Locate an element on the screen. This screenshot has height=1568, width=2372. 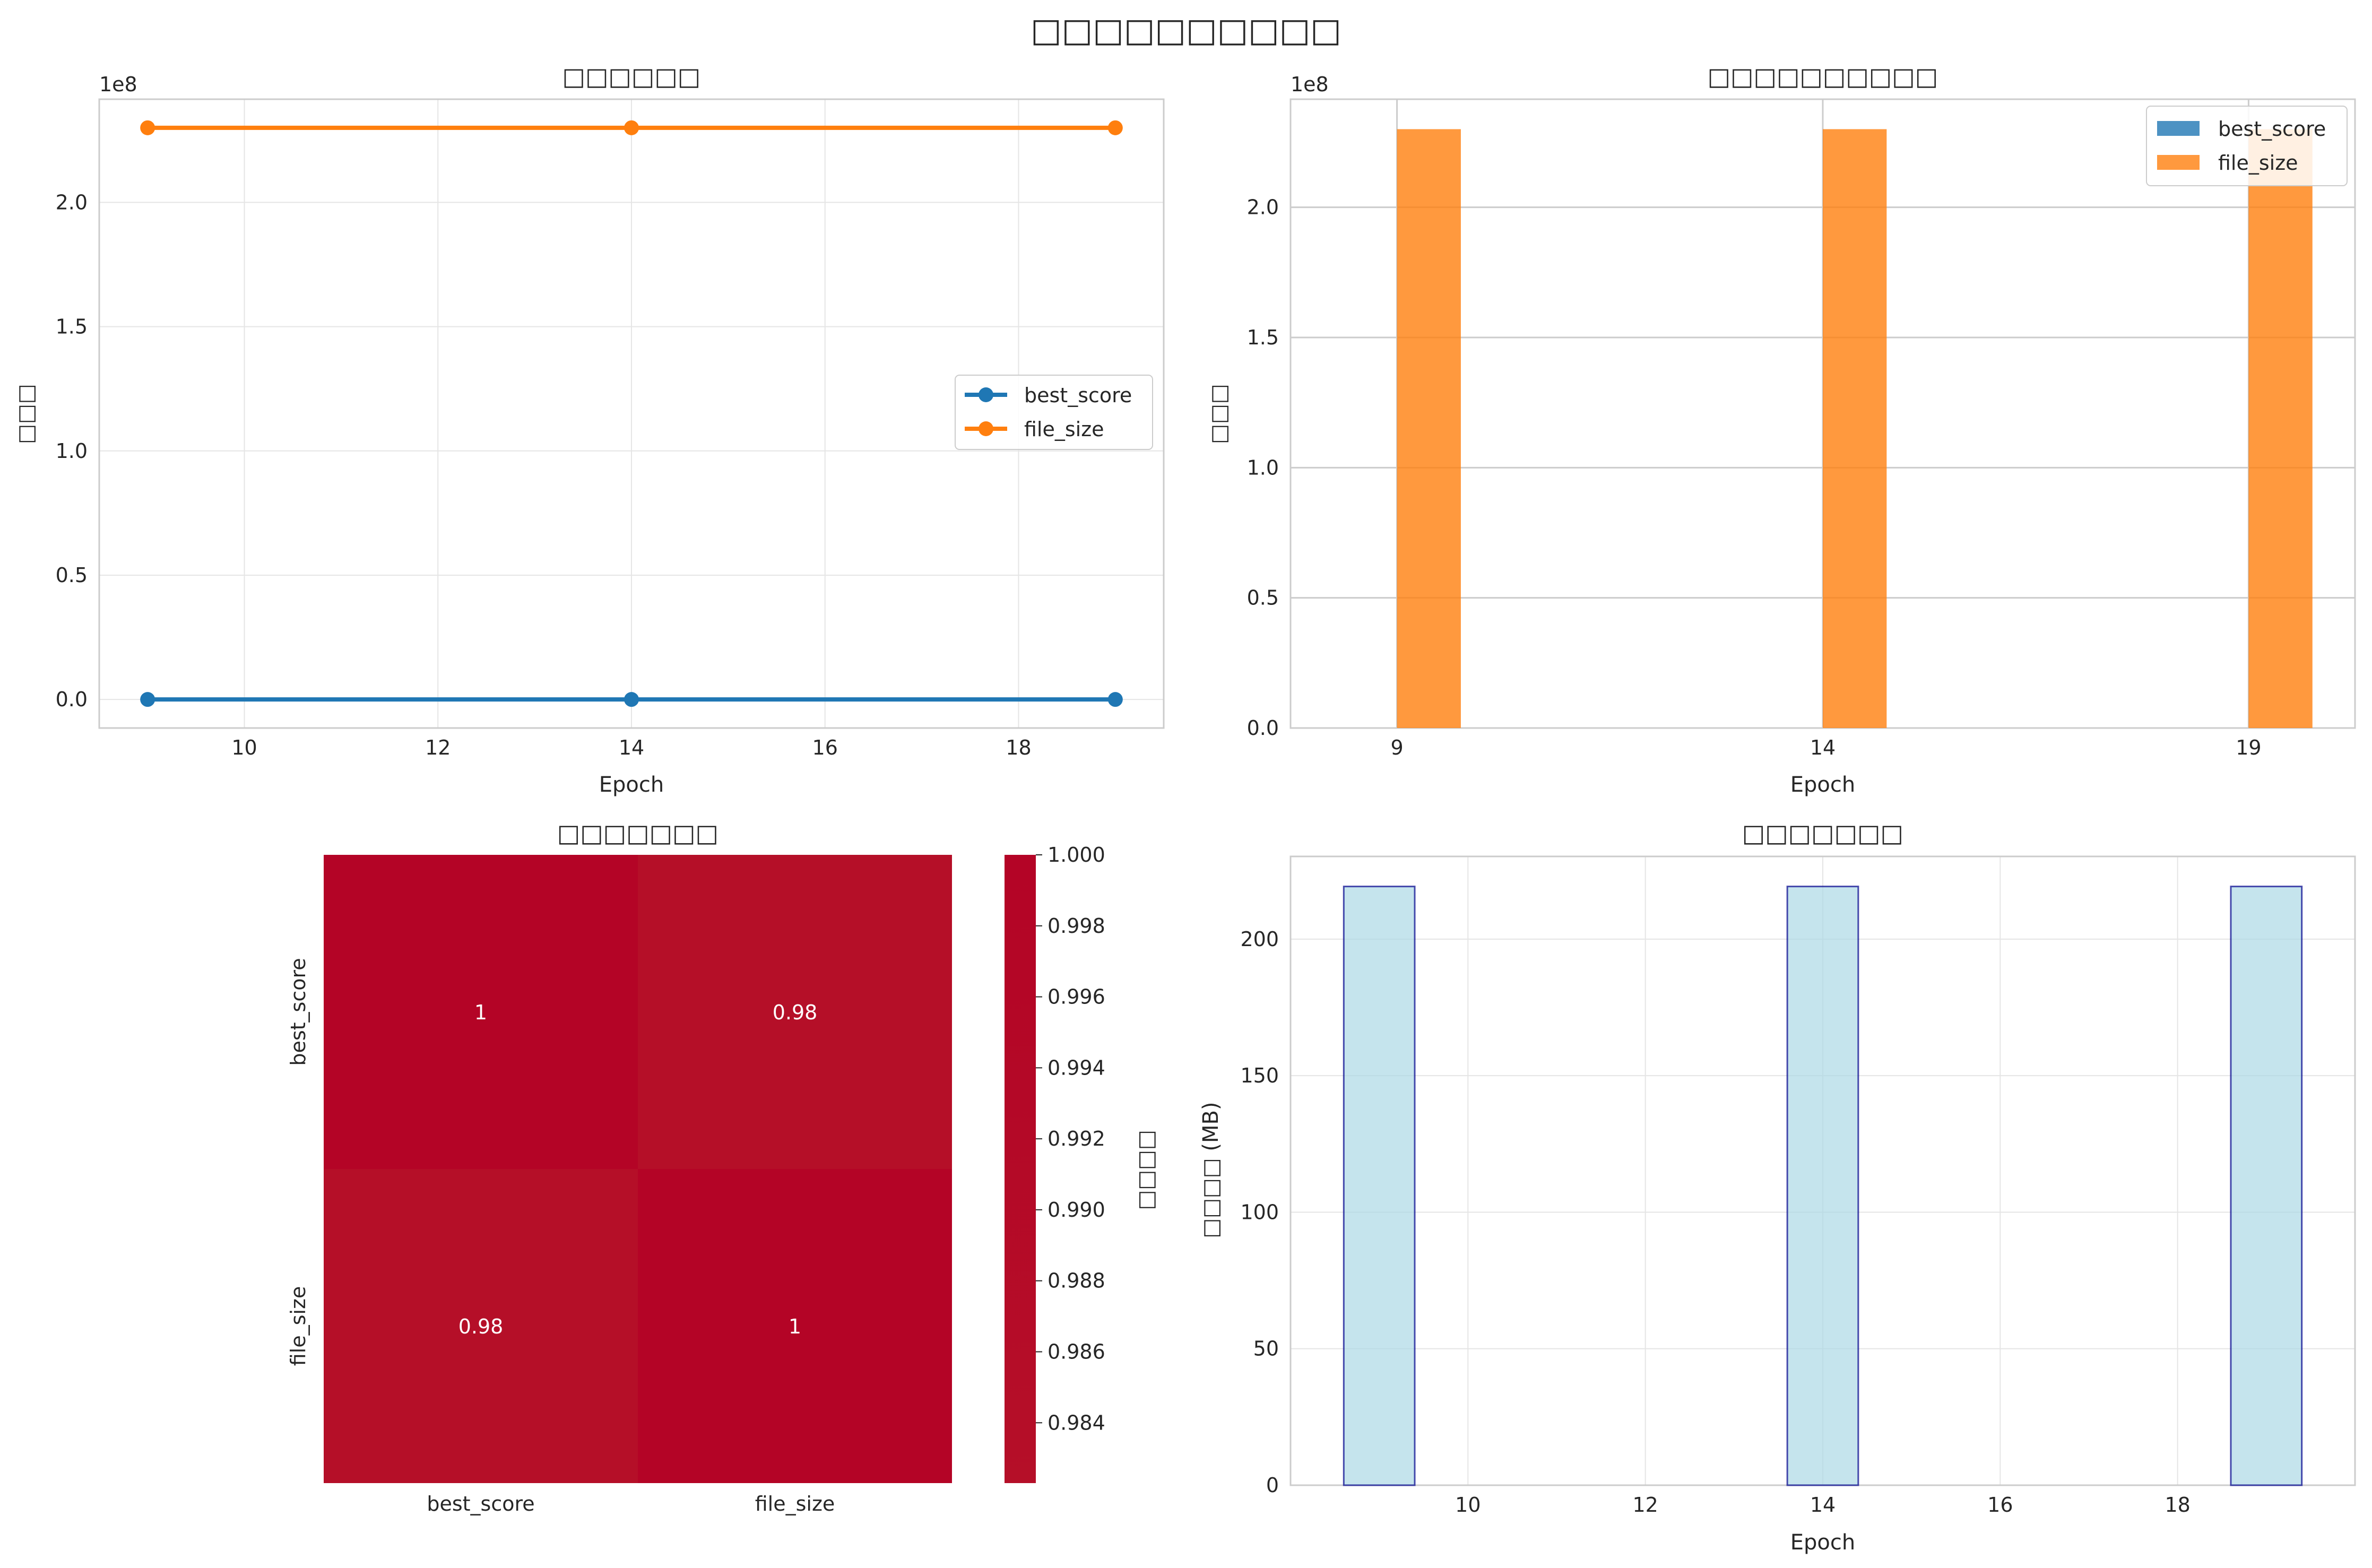
bar-chart-x-tick-label: 18 is located at coordinates (2177, 1505).